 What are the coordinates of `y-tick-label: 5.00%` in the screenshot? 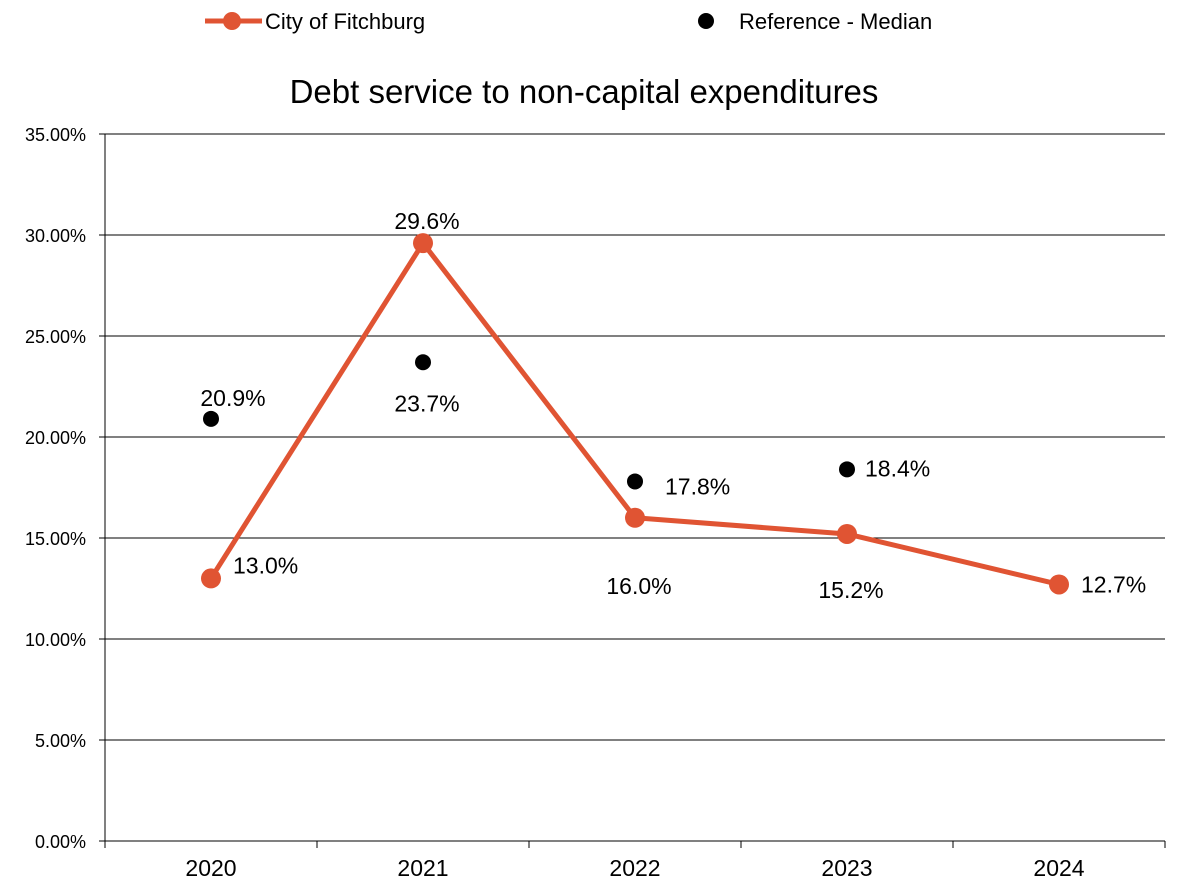 It's located at (60, 741).